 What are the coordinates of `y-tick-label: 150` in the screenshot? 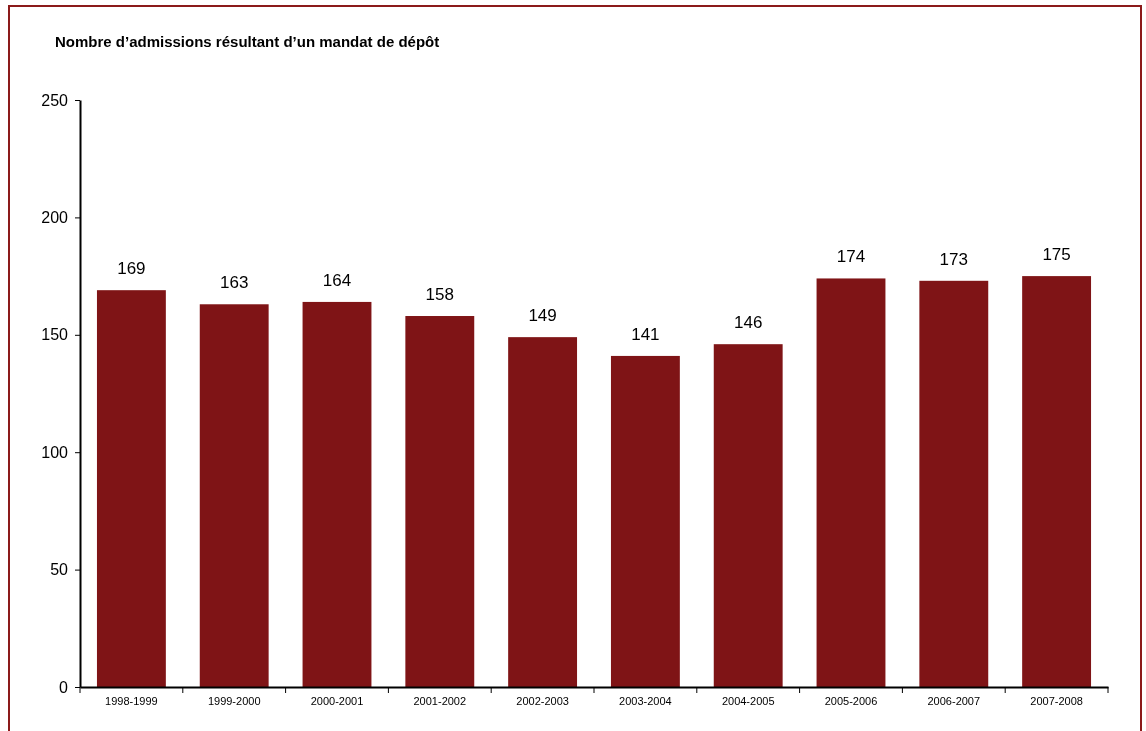 It's located at (55, 335).